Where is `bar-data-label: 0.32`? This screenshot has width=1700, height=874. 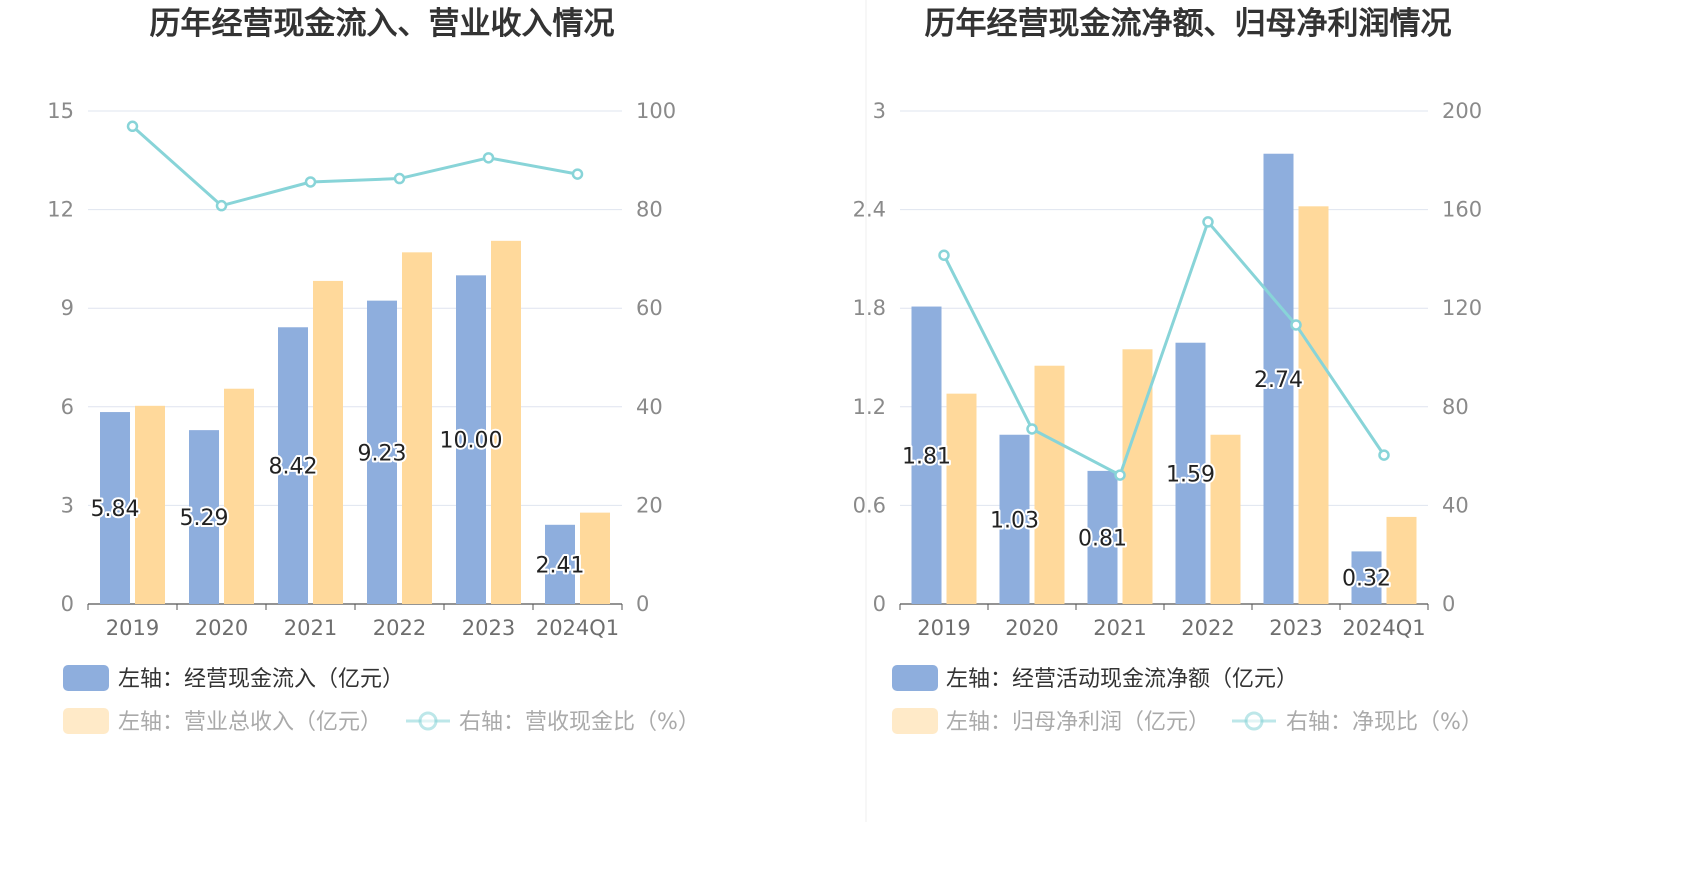
bar-data-label: 0.32 is located at coordinates (1366, 579).